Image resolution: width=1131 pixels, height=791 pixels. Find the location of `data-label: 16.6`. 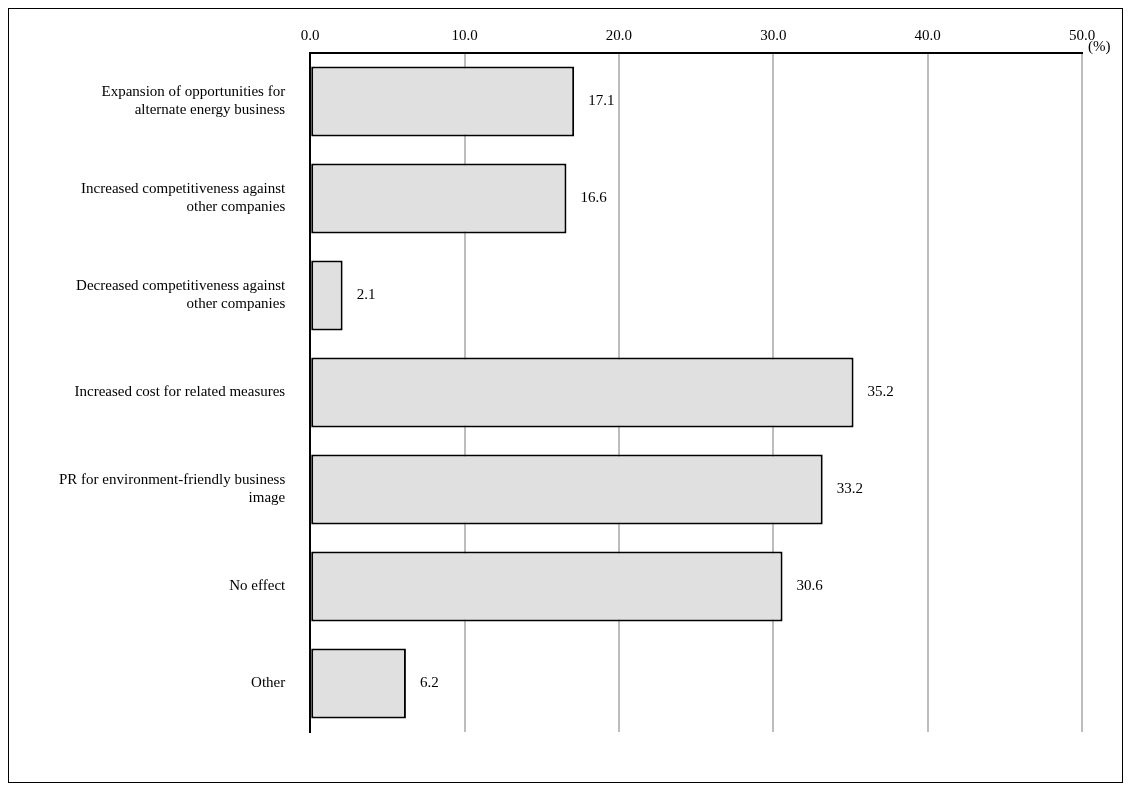

data-label: 16.6 is located at coordinates (594, 197).